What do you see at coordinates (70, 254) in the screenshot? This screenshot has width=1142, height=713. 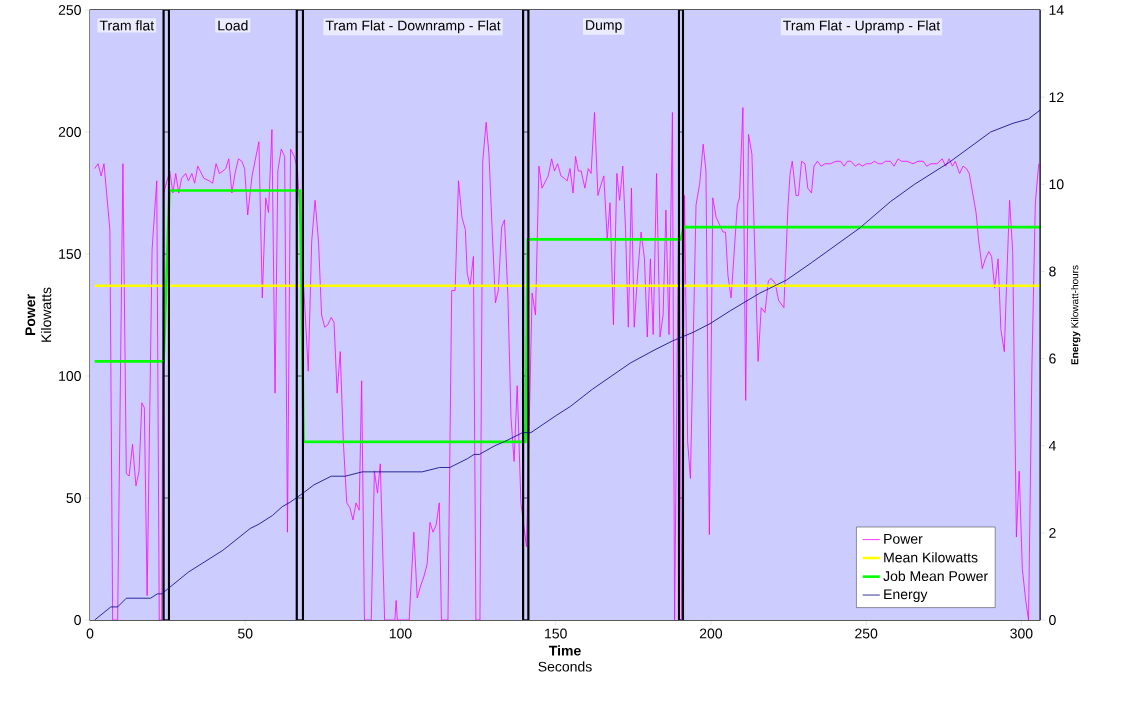 I see `y-tick-label: 150` at bounding box center [70, 254].